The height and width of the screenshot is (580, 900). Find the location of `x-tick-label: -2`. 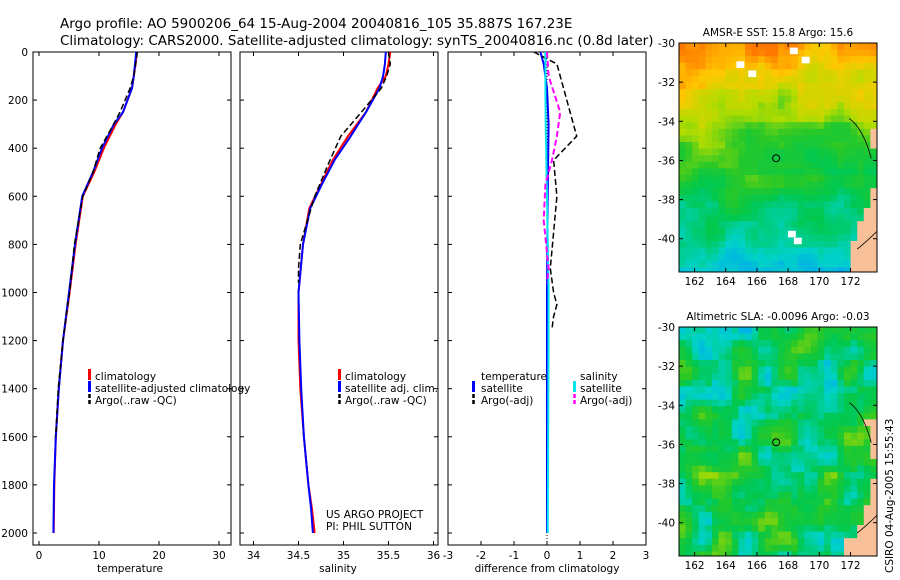

x-tick-label: -2 is located at coordinates (481, 556).